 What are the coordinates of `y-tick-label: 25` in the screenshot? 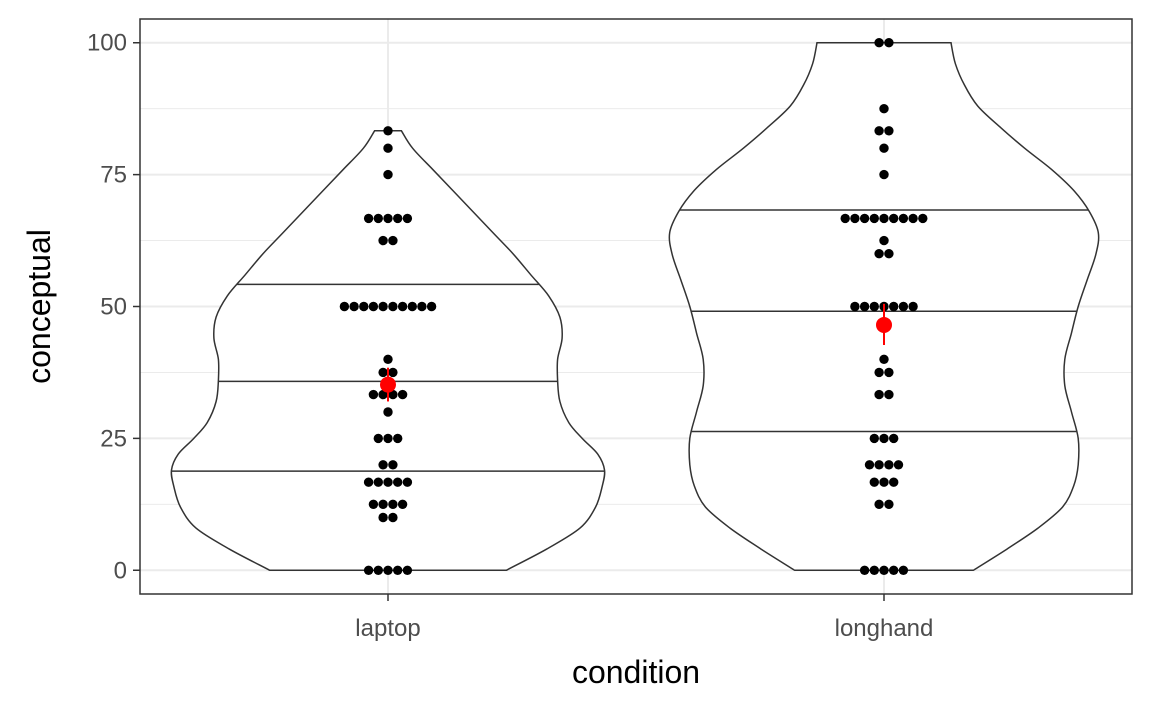 It's located at (113, 438).